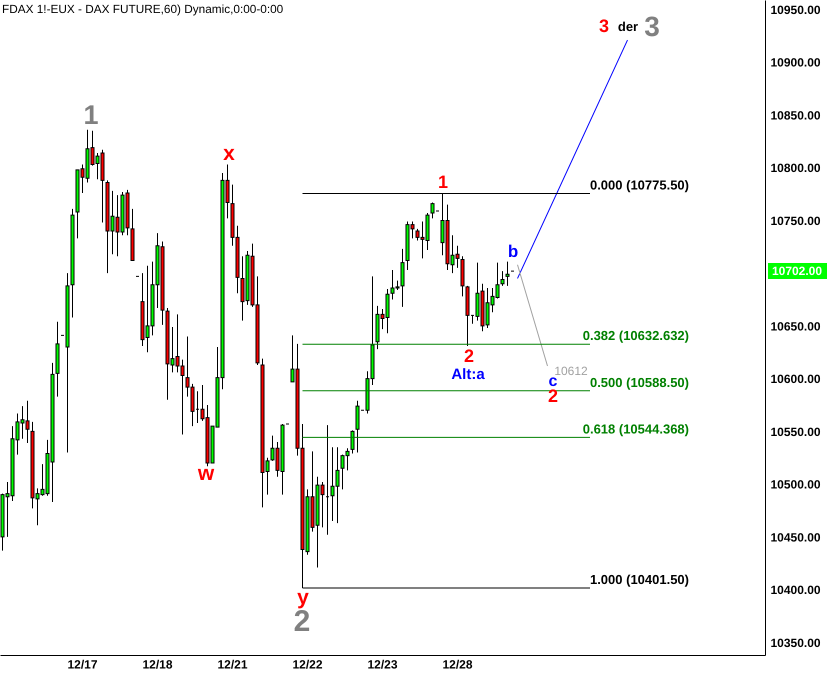  I want to click on x-tick-label: 12/17, so click(82, 665).